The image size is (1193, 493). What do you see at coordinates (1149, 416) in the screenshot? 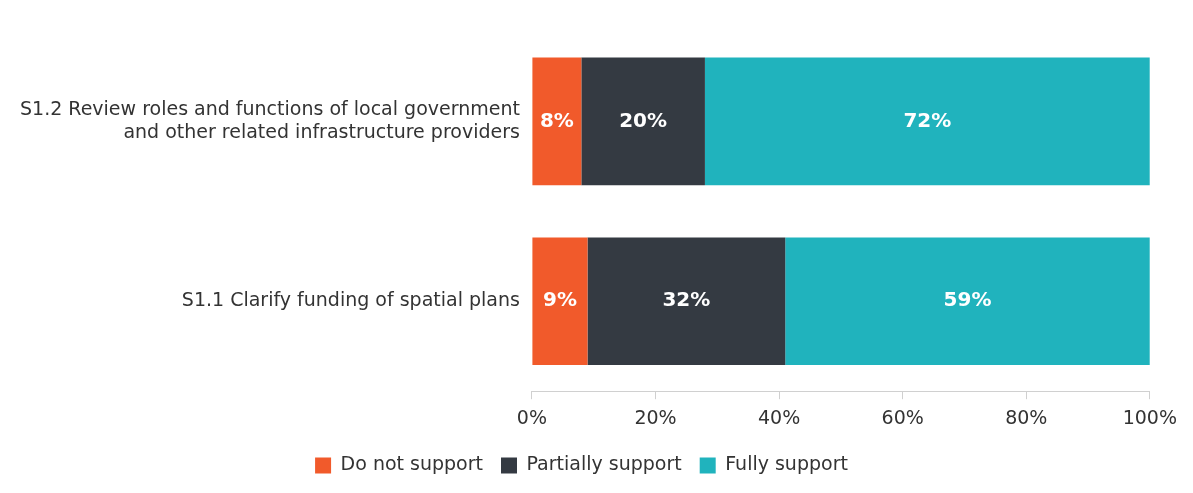
I see `x-tick-label: 100%` at bounding box center [1149, 416].